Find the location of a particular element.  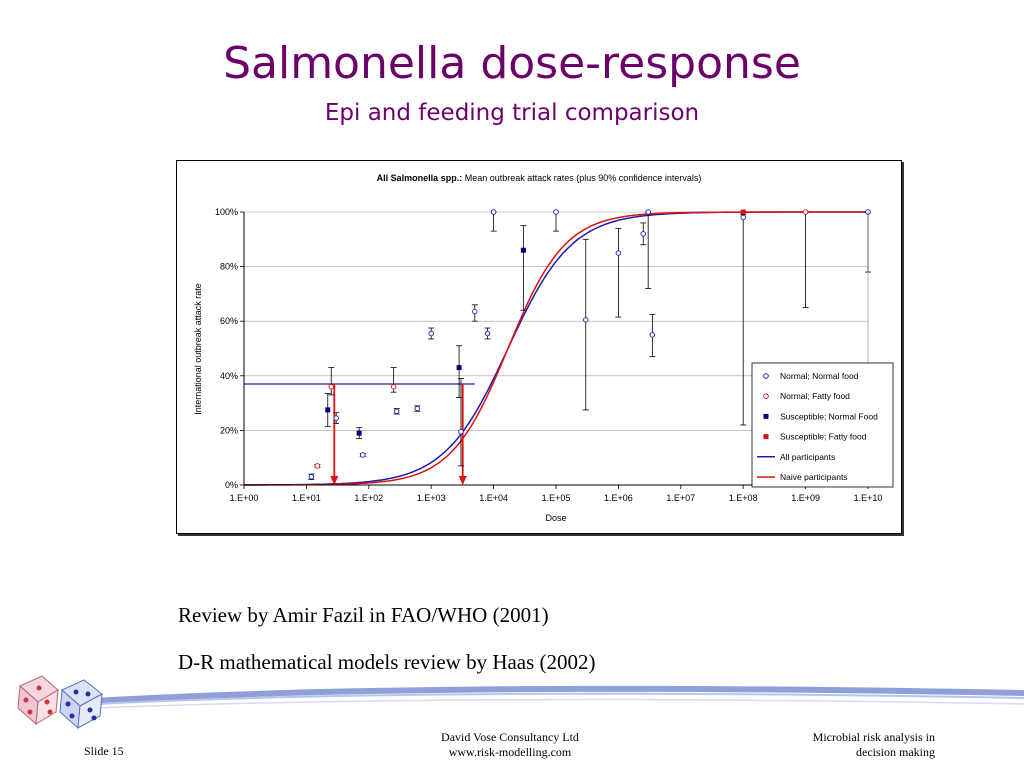

legend-label: Naive participants is located at coordinates (814, 477).